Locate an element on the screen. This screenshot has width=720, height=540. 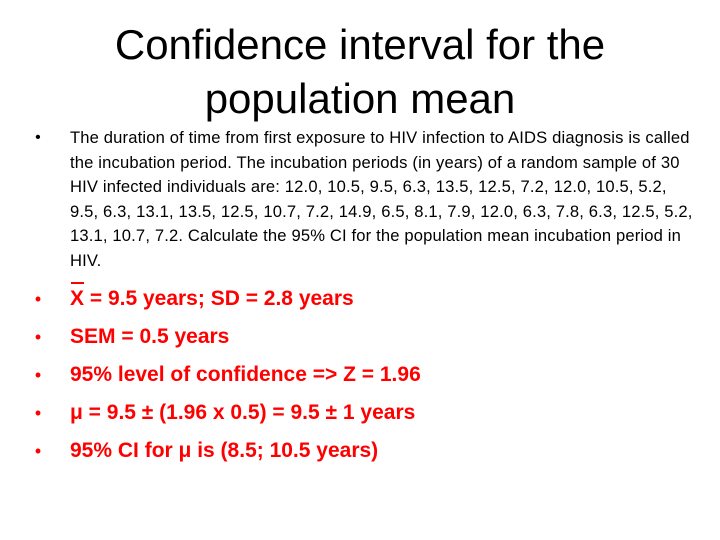
sem-text: SEM = 0.5 years is located at coordinates (150, 336).